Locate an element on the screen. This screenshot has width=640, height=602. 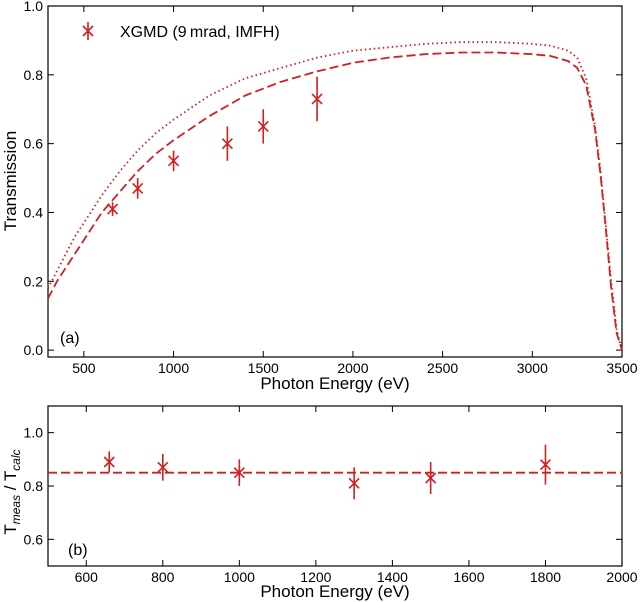
ylabel-sub-calc: calc is located at coordinates (16, 459).